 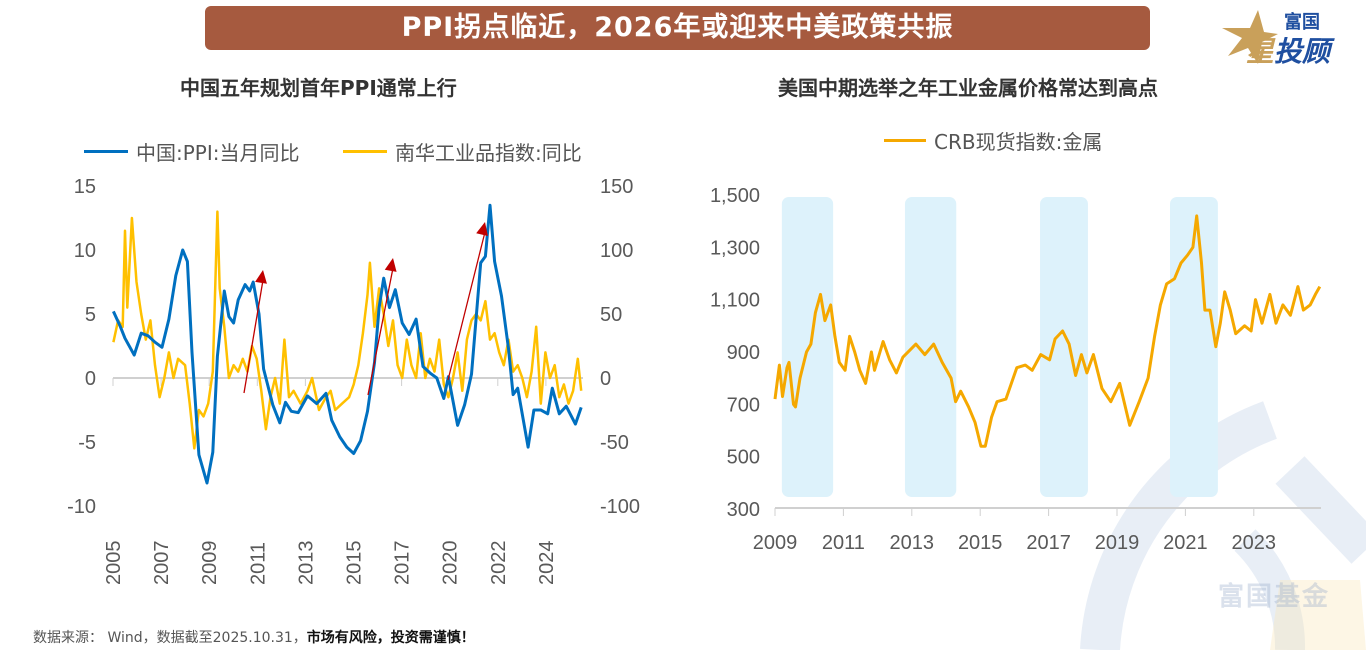 What do you see at coordinates (1117, 543) in the screenshot?
I see `x-tick-label: 2019` at bounding box center [1117, 543].